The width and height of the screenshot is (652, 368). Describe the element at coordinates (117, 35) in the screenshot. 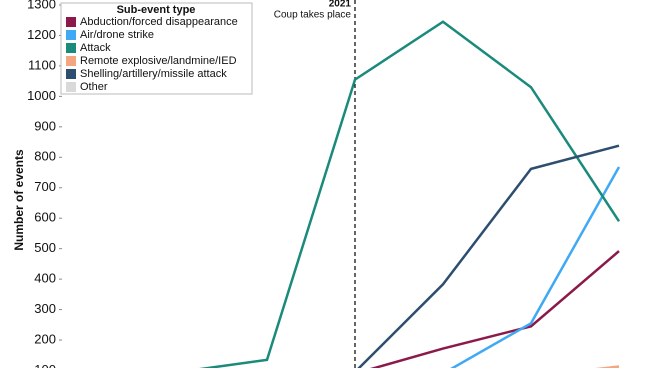

I see `legend-label: Air/drone strike` at that location.